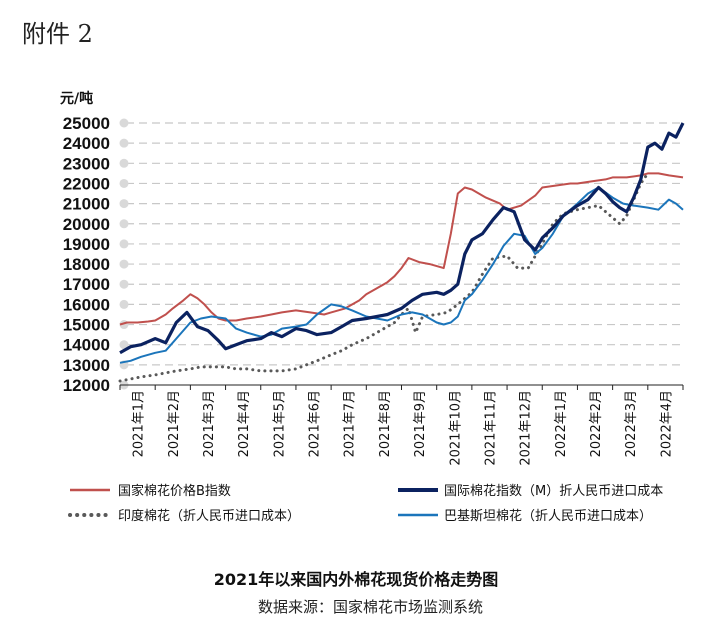 The image size is (712, 629). What do you see at coordinates (174, 423) in the screenshot?
I see `x-tick-label: 2021年2月` at bounding box center [174, 423].